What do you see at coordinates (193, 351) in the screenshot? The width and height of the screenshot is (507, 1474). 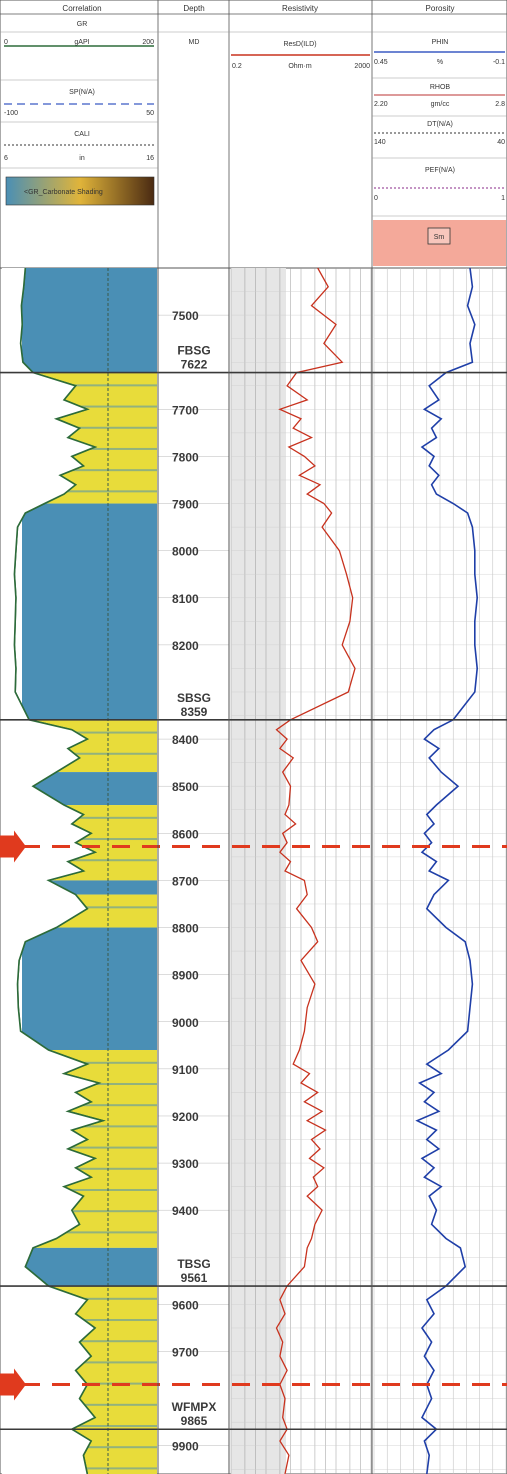 I see `formation-name: FBSG` at bounding box center [193, 351].